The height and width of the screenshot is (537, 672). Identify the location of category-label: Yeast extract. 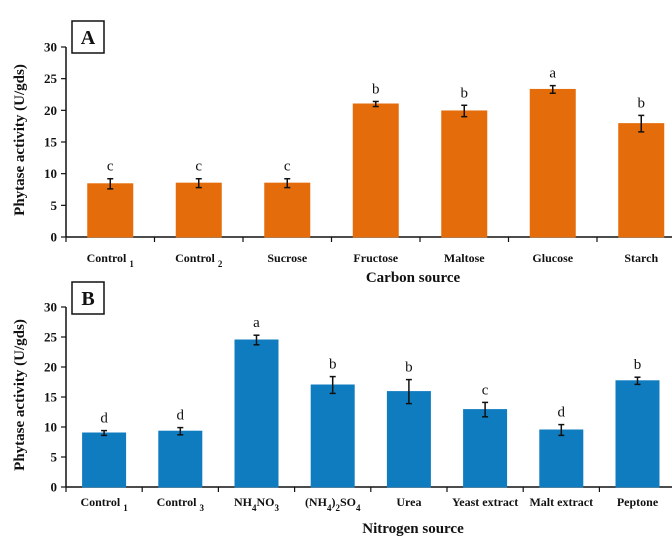
(485, 502).